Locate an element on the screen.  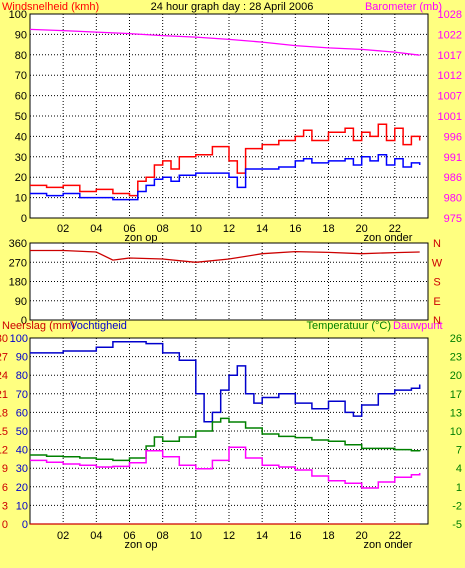
temperature-tick-label: 13 is located at coordinates (456, 413).